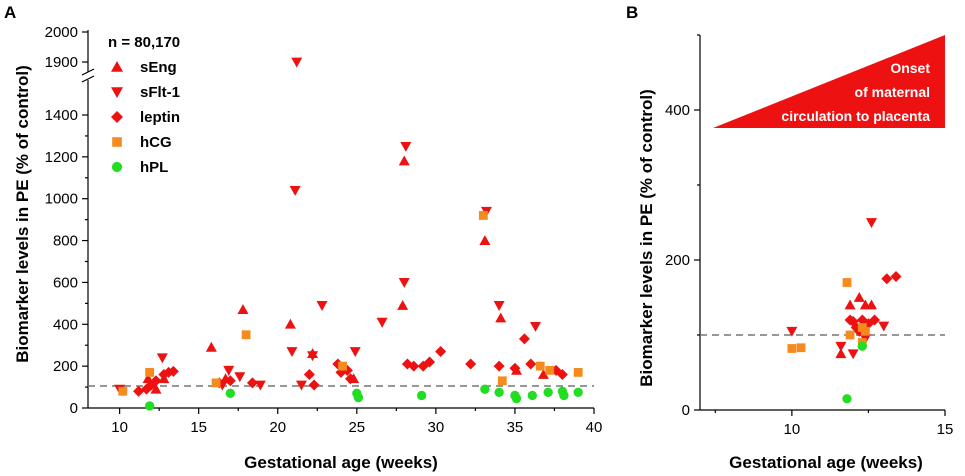 The height and width of the screenshot is (476, 965). Describe the element at coordinates (686, 410) in the screenshot. I see `panel-b-y-tick-label: 0` at that location.